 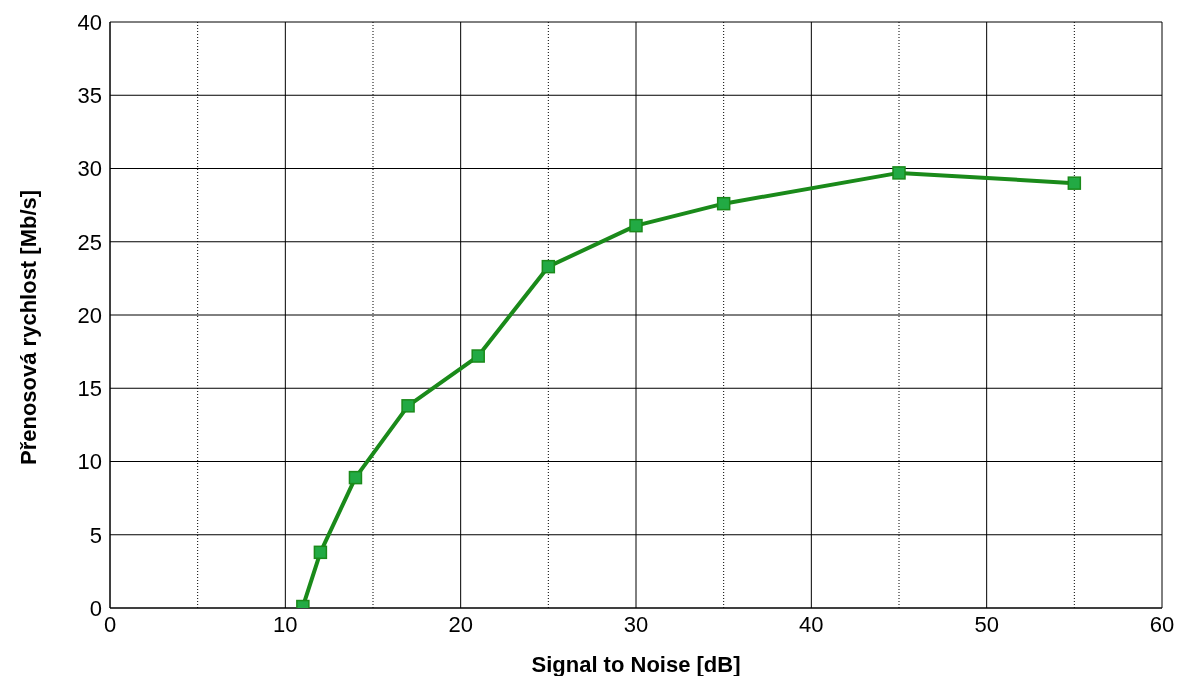 What do you see at coordinates (89, 462) in the screenshot?
I see `y-tick-label: 10` at bounding box center [89, 462].